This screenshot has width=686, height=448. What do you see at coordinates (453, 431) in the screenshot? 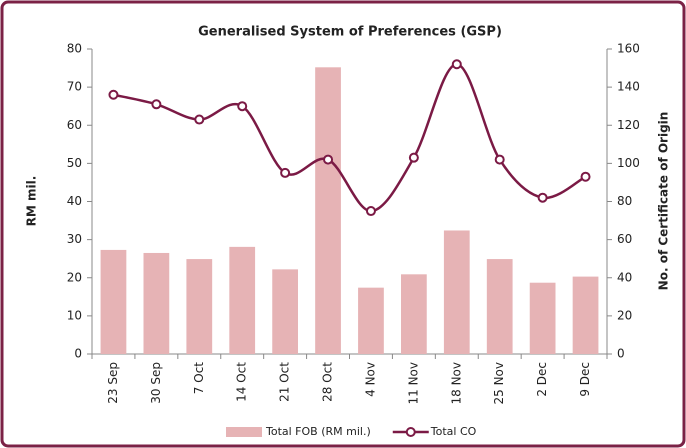
I see `legend-label: Total CO` at bounding box center [453, 431].